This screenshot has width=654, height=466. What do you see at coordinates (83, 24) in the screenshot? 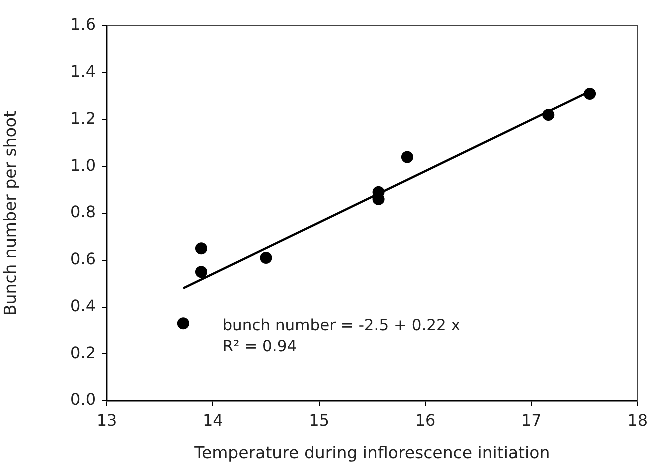
I see `y-tick-label: 1.6` at bounding box center [83, 24].